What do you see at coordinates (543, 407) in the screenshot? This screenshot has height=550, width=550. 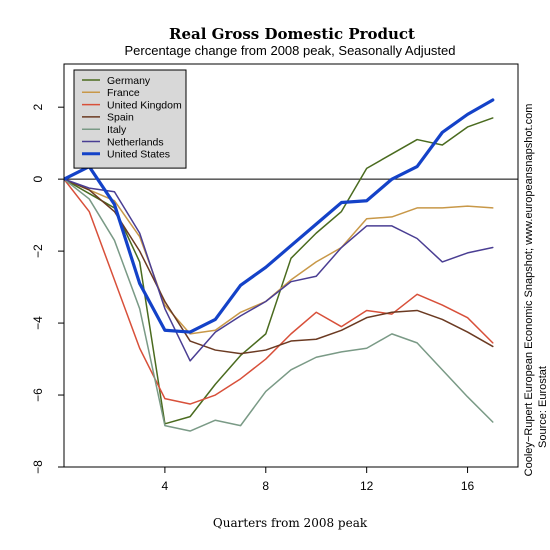 I see `source-line-2: Source: Eurostat` at bounding box center [543, 407].